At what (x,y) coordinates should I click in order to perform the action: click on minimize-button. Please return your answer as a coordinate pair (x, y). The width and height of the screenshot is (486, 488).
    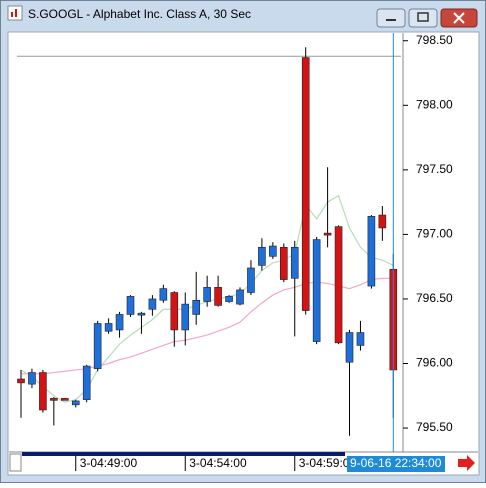
    Looking at the image, I should click on (391, 18).